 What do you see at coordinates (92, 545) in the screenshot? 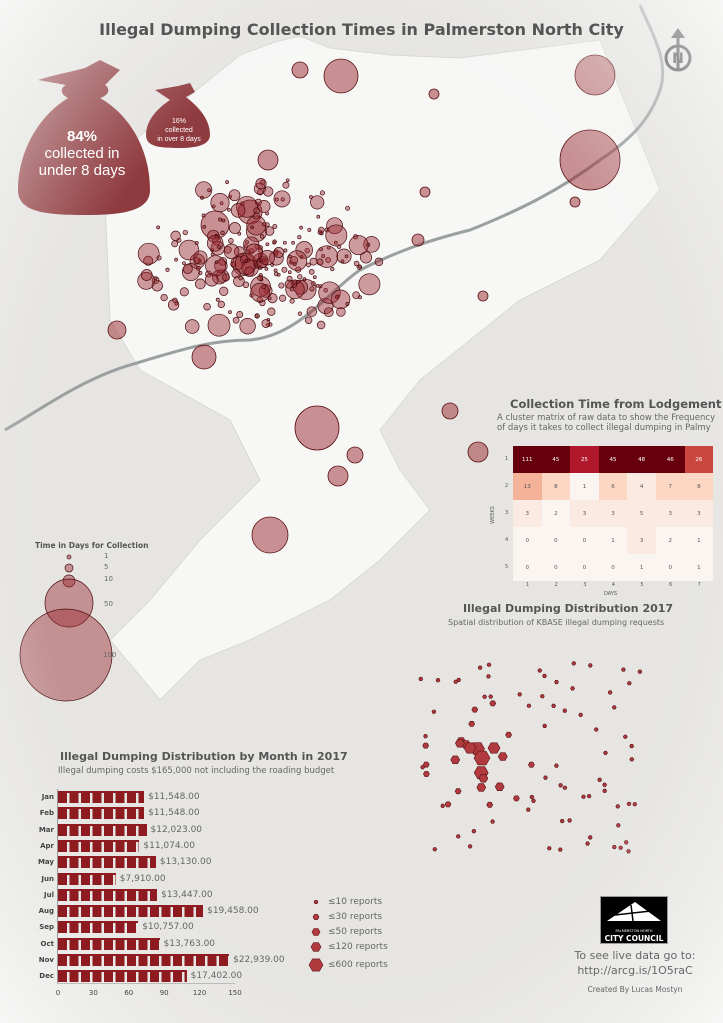
I see `size-legend-title: Time in Days for Collection` at bounding box center [92, 545].